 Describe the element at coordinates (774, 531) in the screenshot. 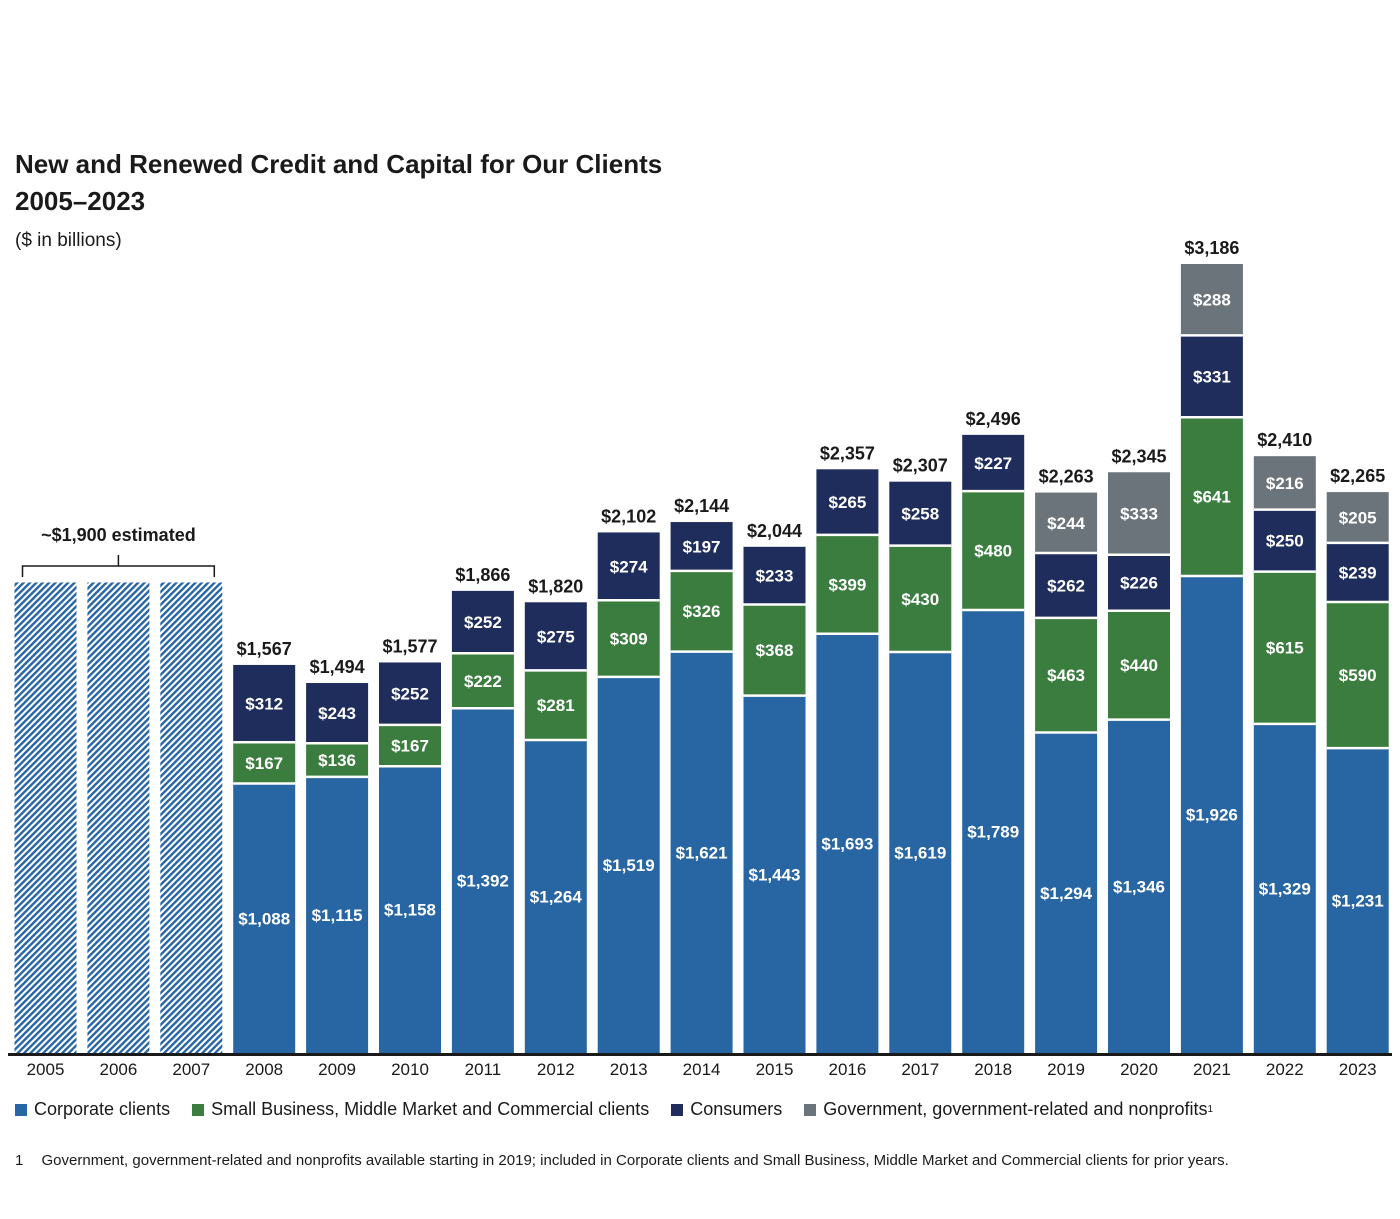

I see `total-label-2015: $2,044` at that location.